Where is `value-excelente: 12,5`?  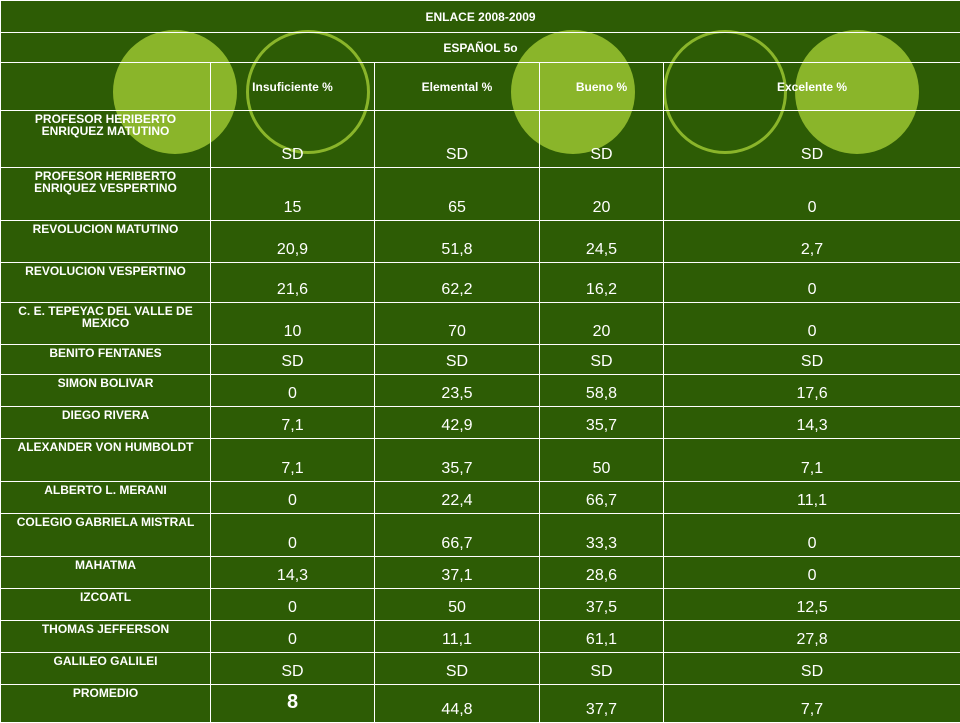 value-excelente: 12,5 is located at coordinates (812, 605).